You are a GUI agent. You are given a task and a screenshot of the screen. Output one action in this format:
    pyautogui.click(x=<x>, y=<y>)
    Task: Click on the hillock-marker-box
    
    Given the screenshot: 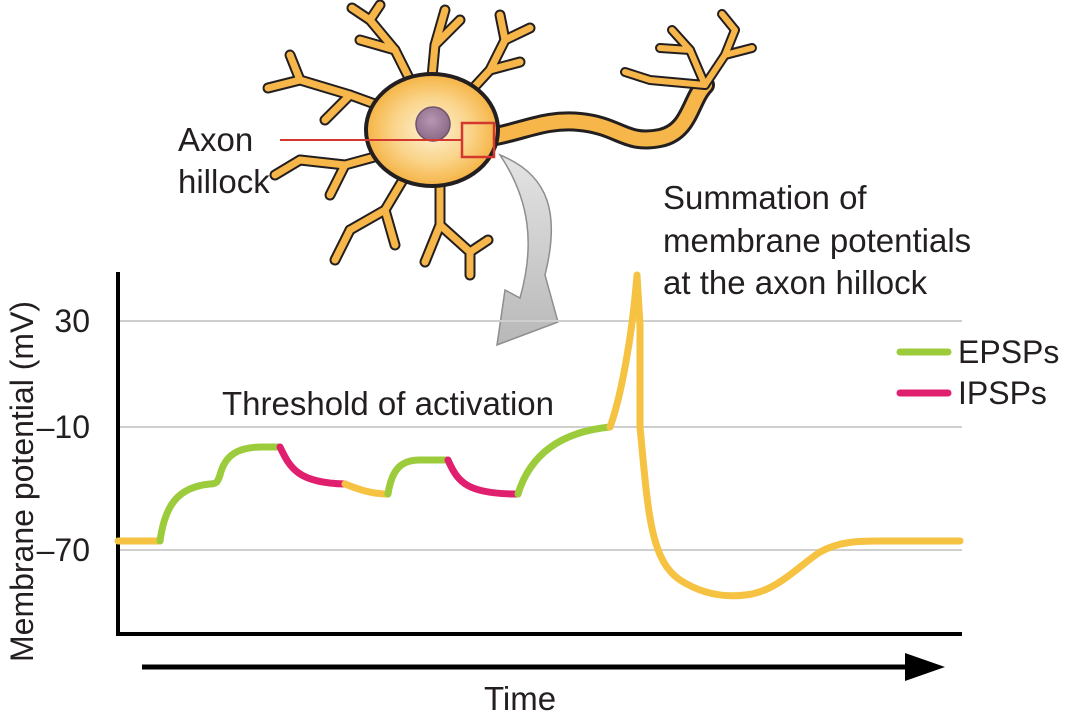 What is the action you would take?
    pyautogui.click(x=478, y=140)
    